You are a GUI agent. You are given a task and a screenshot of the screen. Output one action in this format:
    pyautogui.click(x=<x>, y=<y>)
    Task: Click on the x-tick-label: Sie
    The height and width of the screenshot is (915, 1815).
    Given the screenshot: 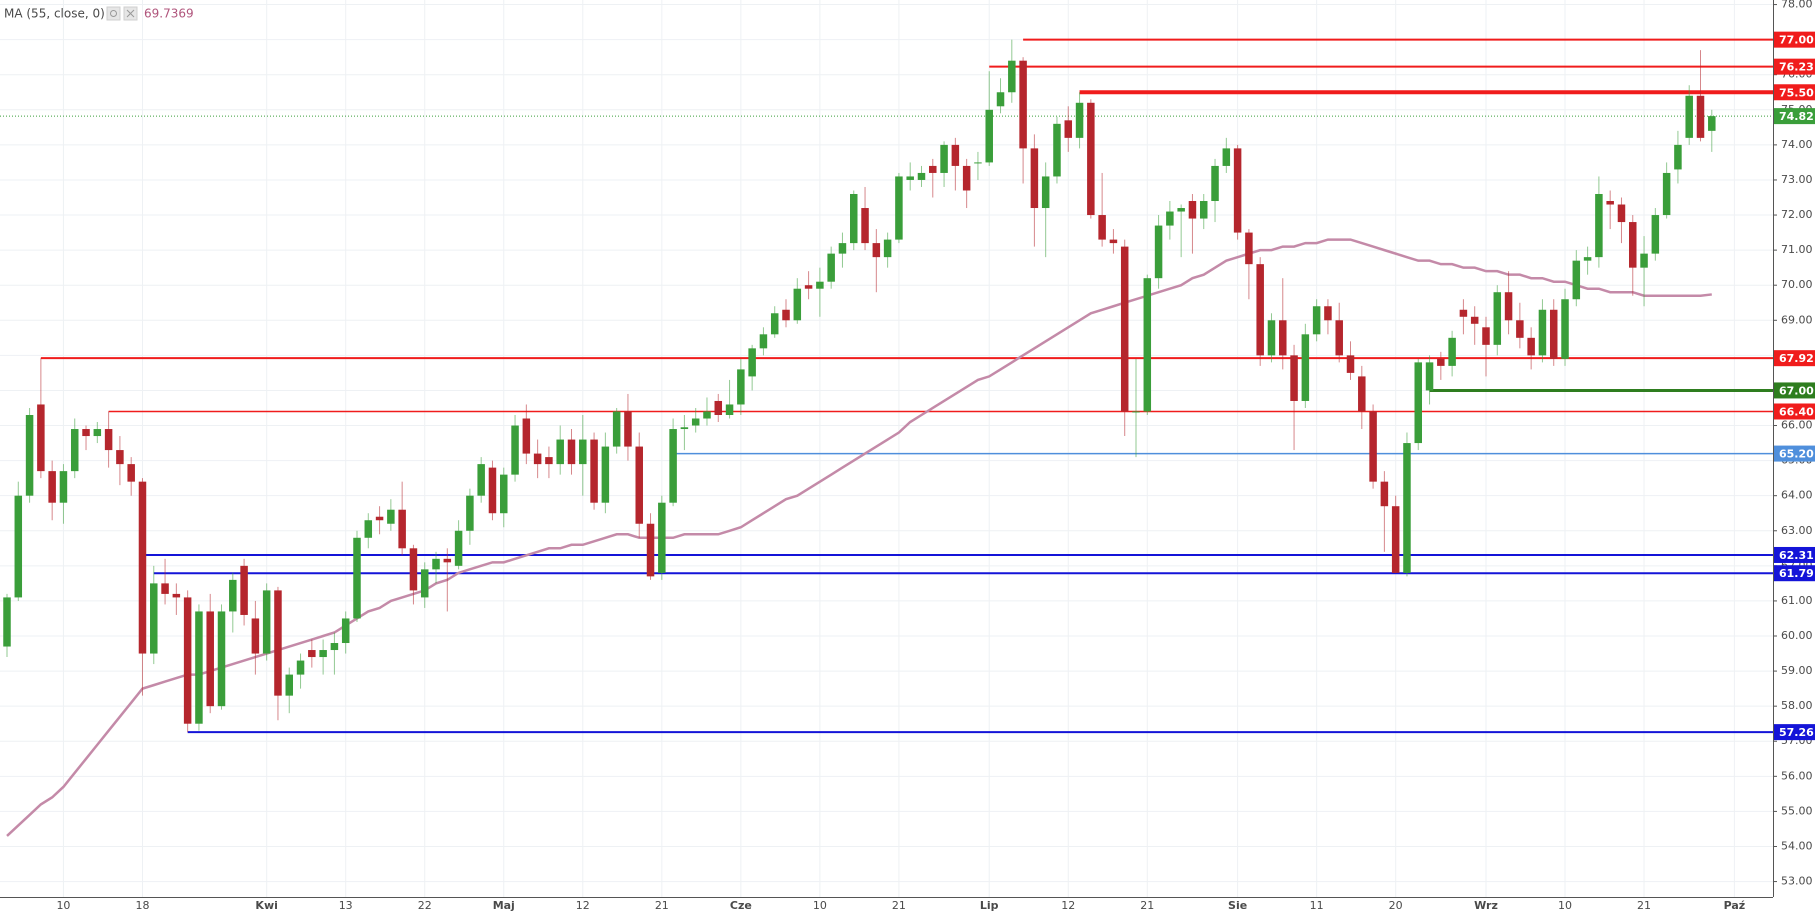 What is the action you would take?
    pyautogui.click(x=1237, y=905)
    